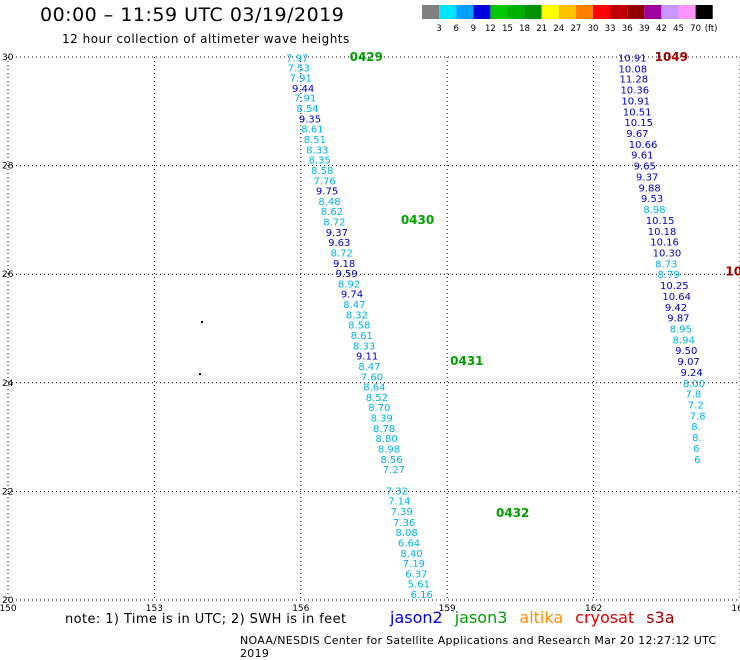 The height and width of the screenshot is (660, 740). What do you see at coordinates (327, 192) in the screenshot?
I see `wave-height-label: 9.75` at bounding box center [327, 192].